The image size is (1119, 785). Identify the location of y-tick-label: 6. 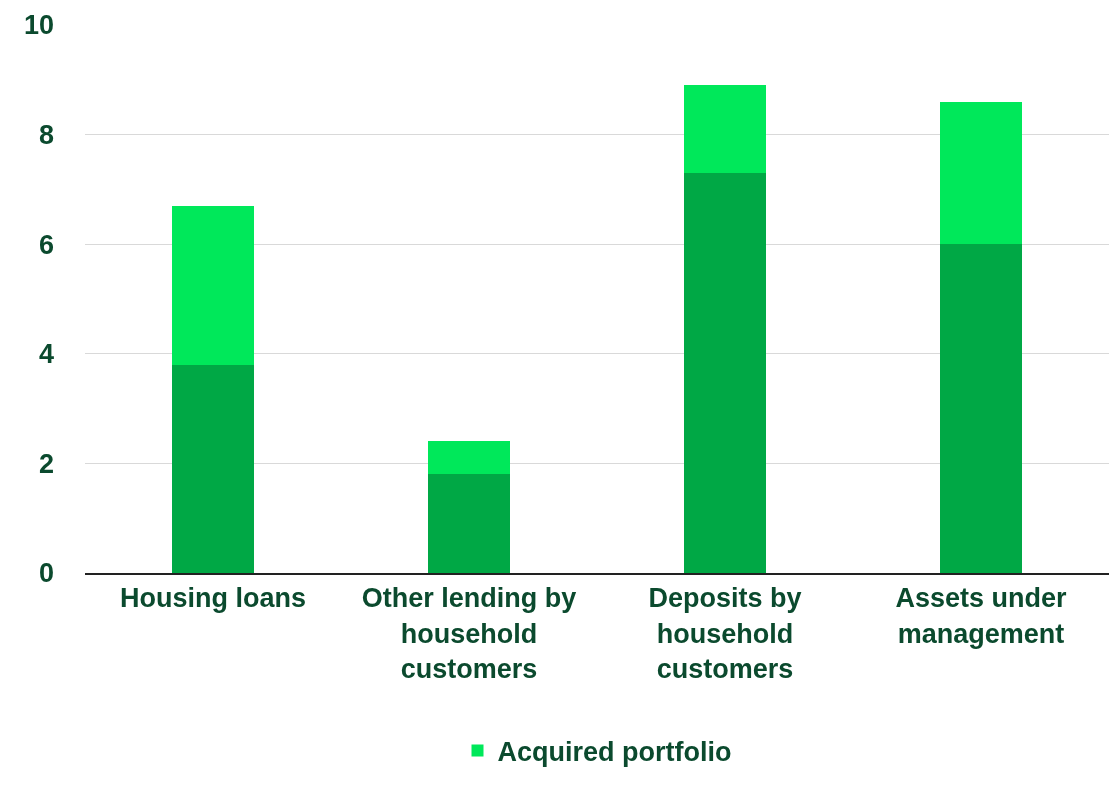
(46, 244).